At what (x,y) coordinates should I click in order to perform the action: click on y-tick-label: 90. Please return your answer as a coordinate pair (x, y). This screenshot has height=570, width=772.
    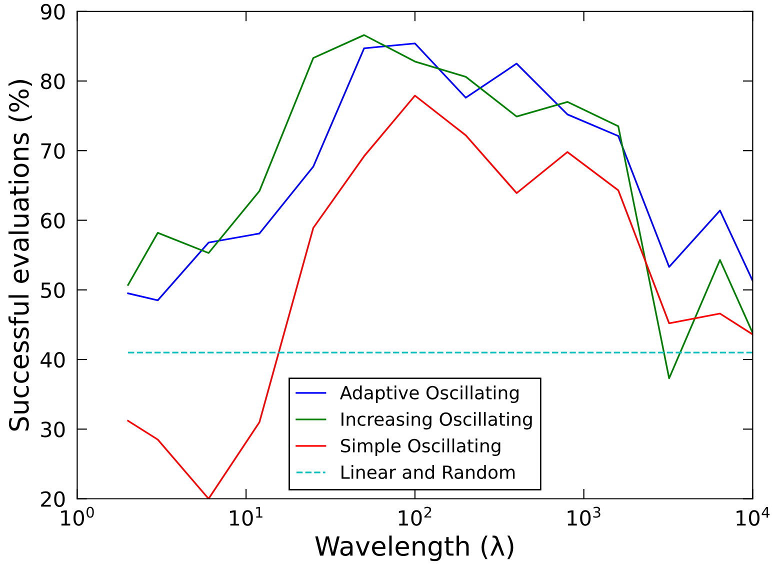
    Looking at the image, I should click on (52, 12).